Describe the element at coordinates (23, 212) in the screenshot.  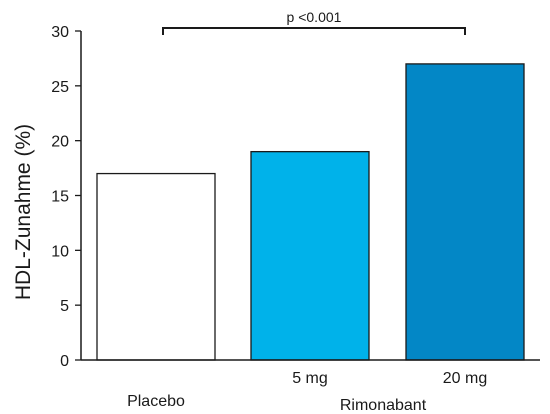
I see `y-axis-label: HDL-Zunahme (%)` at that location.